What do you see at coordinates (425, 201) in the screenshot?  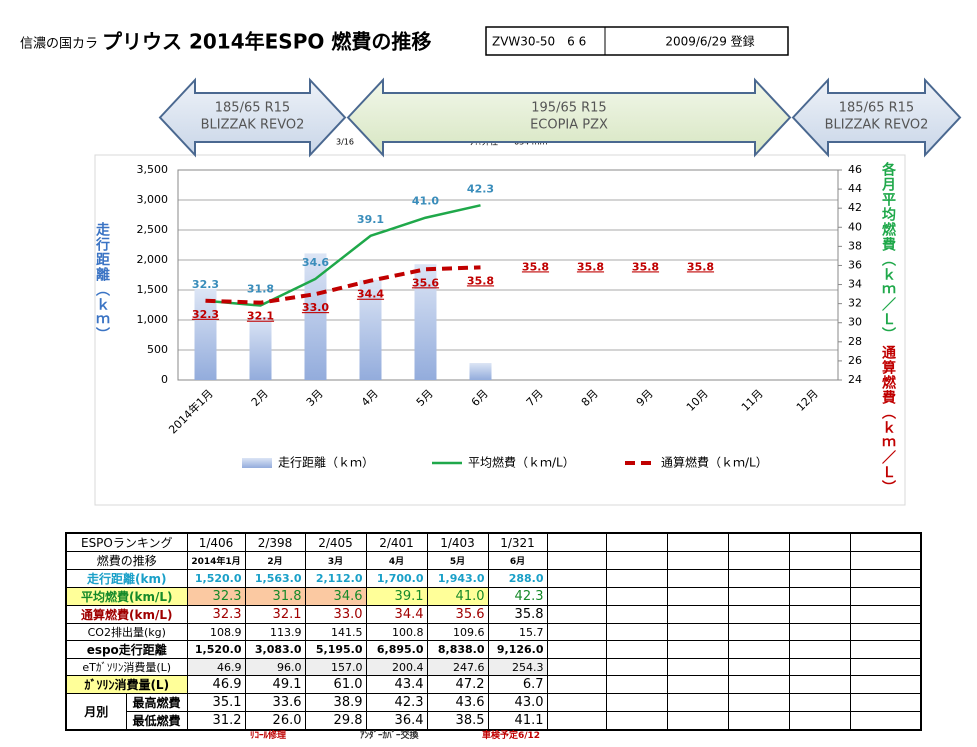 I see `data-label: 41.0` at bounding box center [425, 201].